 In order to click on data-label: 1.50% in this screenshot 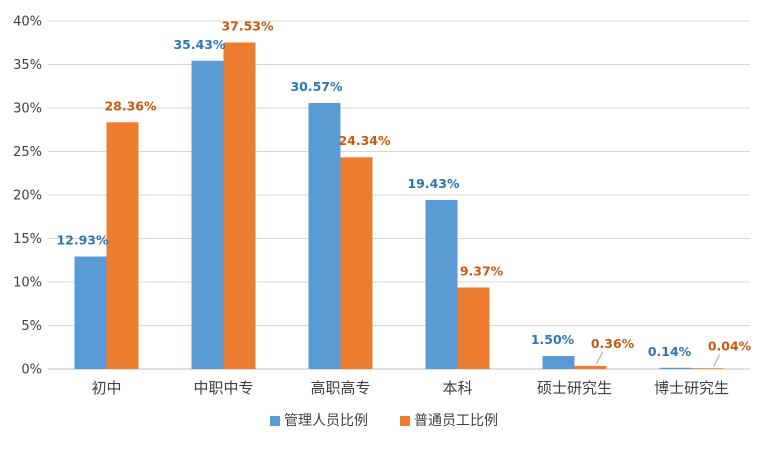, I will do `click(553, 339)`.